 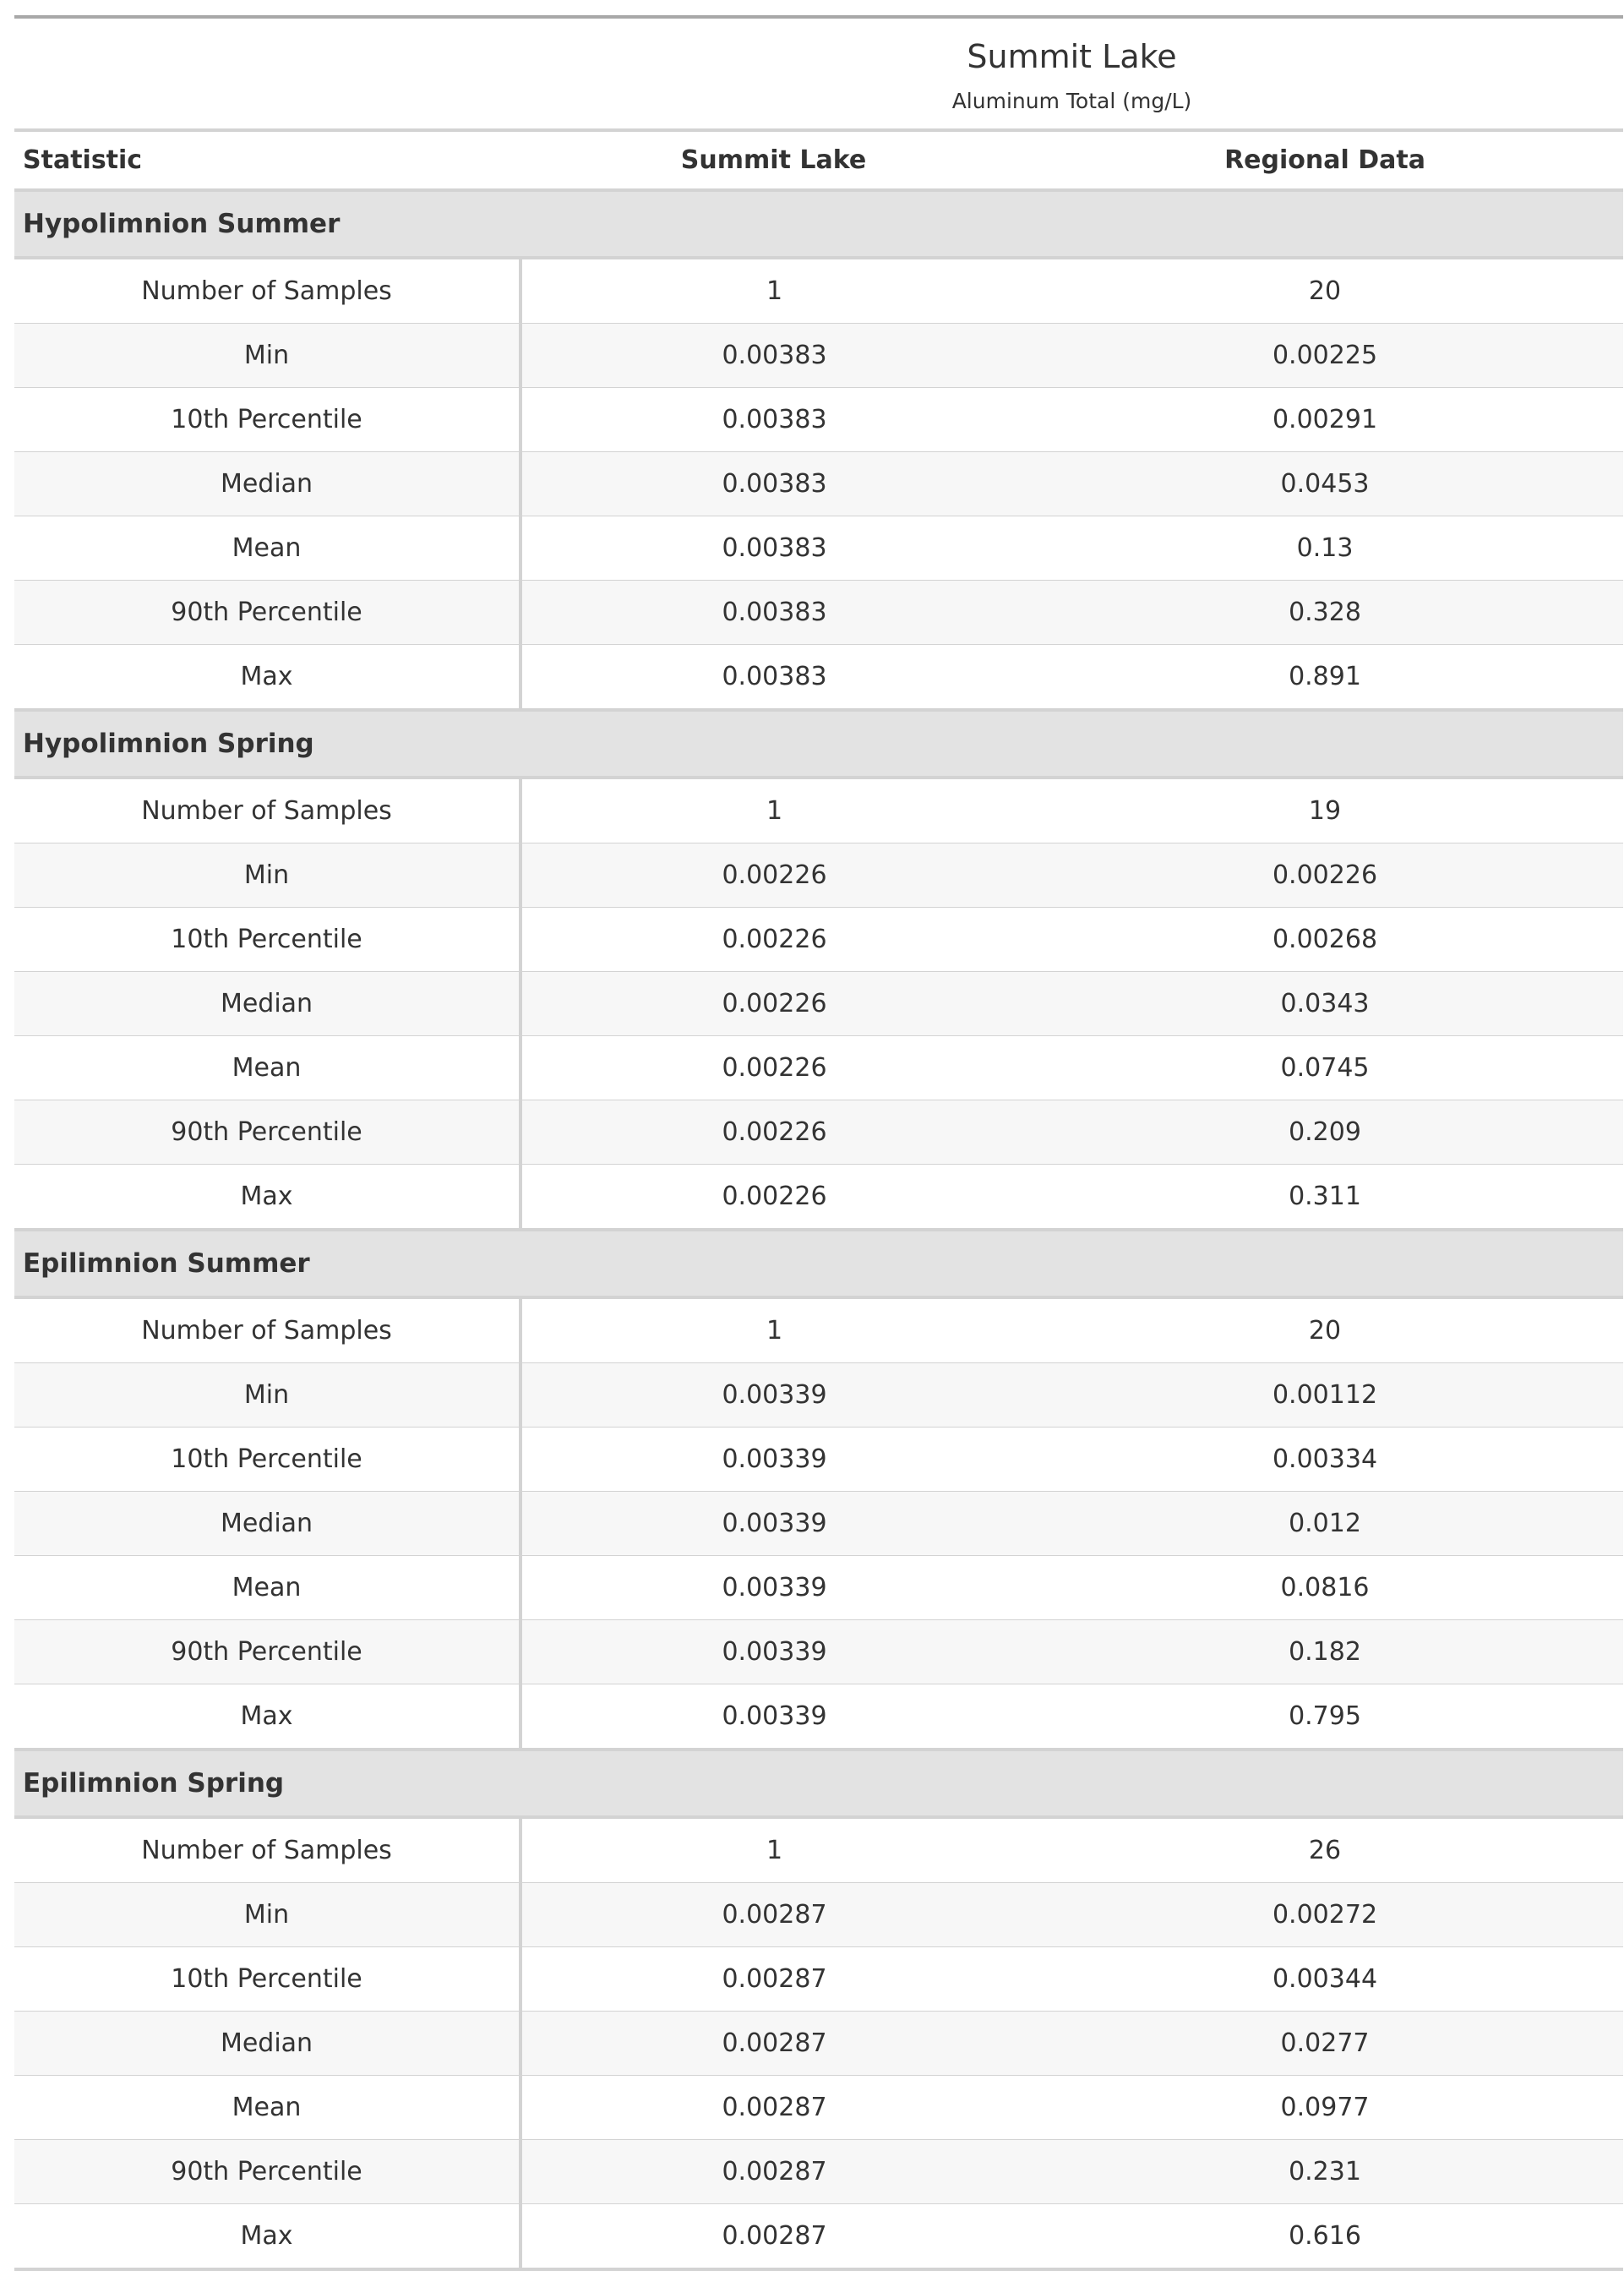 I want to click on group-header-row: Hypolimnion Spring, so click(x=819, y=744).